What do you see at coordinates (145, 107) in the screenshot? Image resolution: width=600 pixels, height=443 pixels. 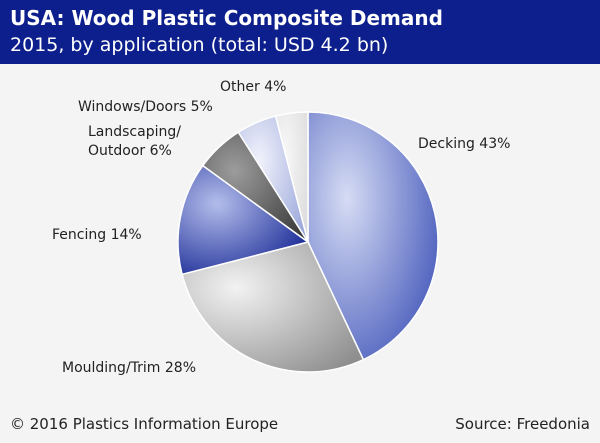 I see `pie-label-windows-doors: Windows/Doors 5%` at bounding box center [145, 107].